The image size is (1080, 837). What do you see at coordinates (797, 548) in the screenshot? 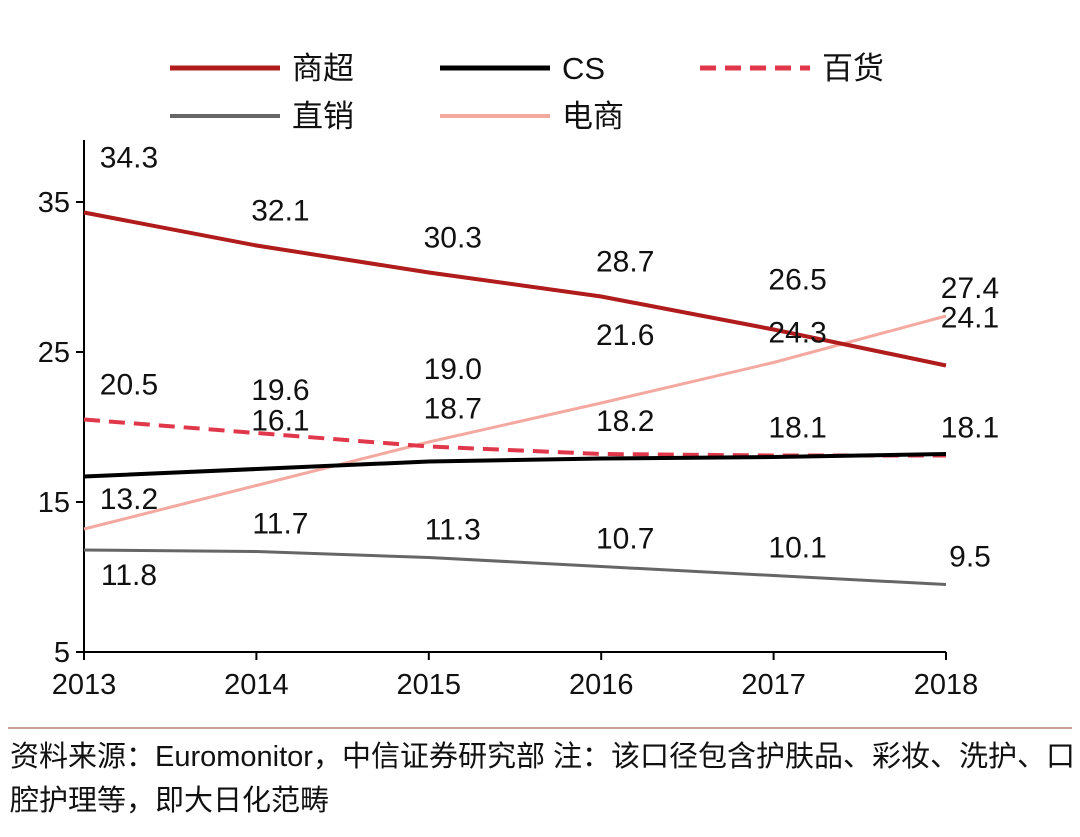
I see `data-label: 10.1` at bounding box center [797, 548].